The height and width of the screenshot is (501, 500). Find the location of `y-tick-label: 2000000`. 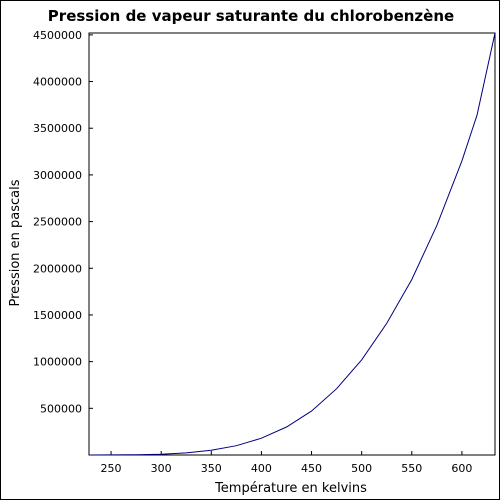

y-tick-label: 2000000 is located at coordinates (57, 268).